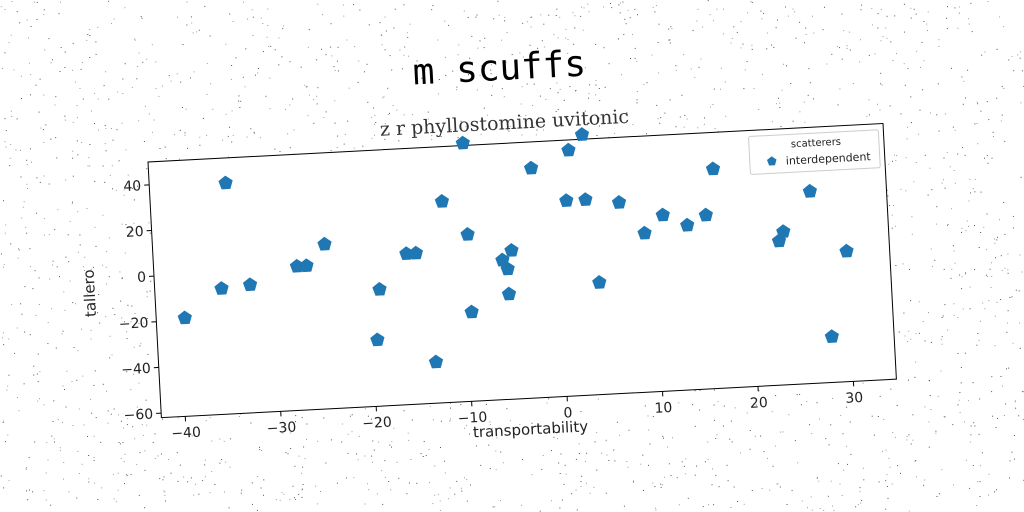 This screenshot has height=512, width=1024. What do you see at coordinates (377, 424) in the screenshot?
I see `x-tick-label: −20` at bounding box center [377, 424].